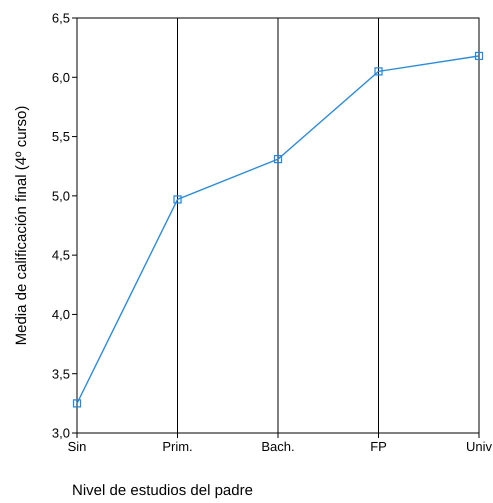  What do you see at coordinates (61, 433) in the screenshot?
I see `y-tick-label: 3,0` at bounding box center [61, 433].